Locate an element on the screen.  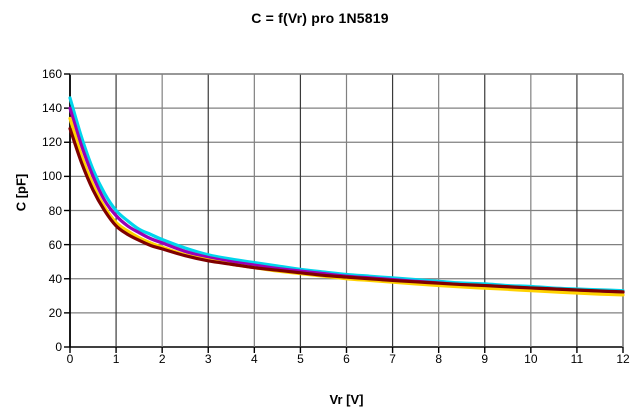
x-tick-label: 7 is located at coordinates (392, 359).